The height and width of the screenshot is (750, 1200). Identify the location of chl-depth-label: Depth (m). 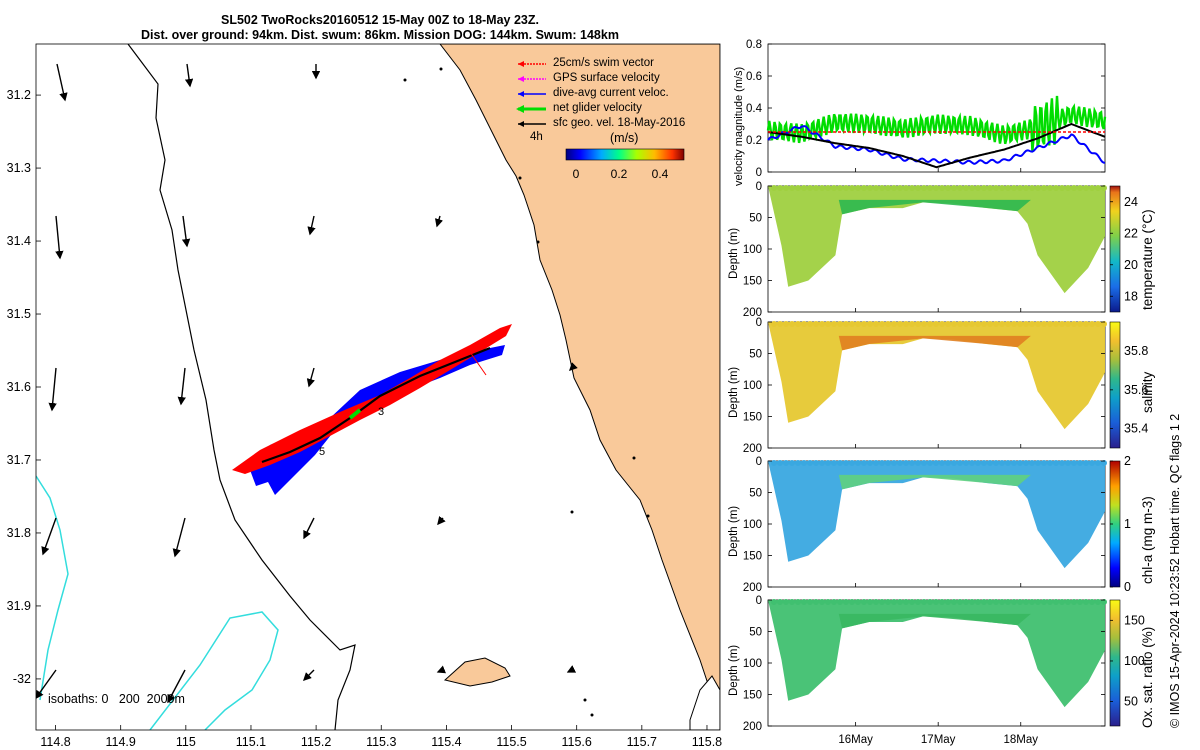
(734, 531).